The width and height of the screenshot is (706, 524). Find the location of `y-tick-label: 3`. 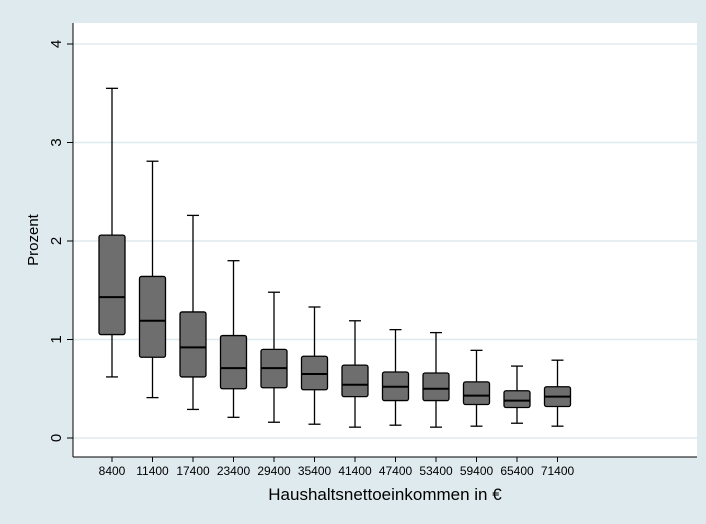

y-tick-label: 3 is located at coordinates (56, 142).